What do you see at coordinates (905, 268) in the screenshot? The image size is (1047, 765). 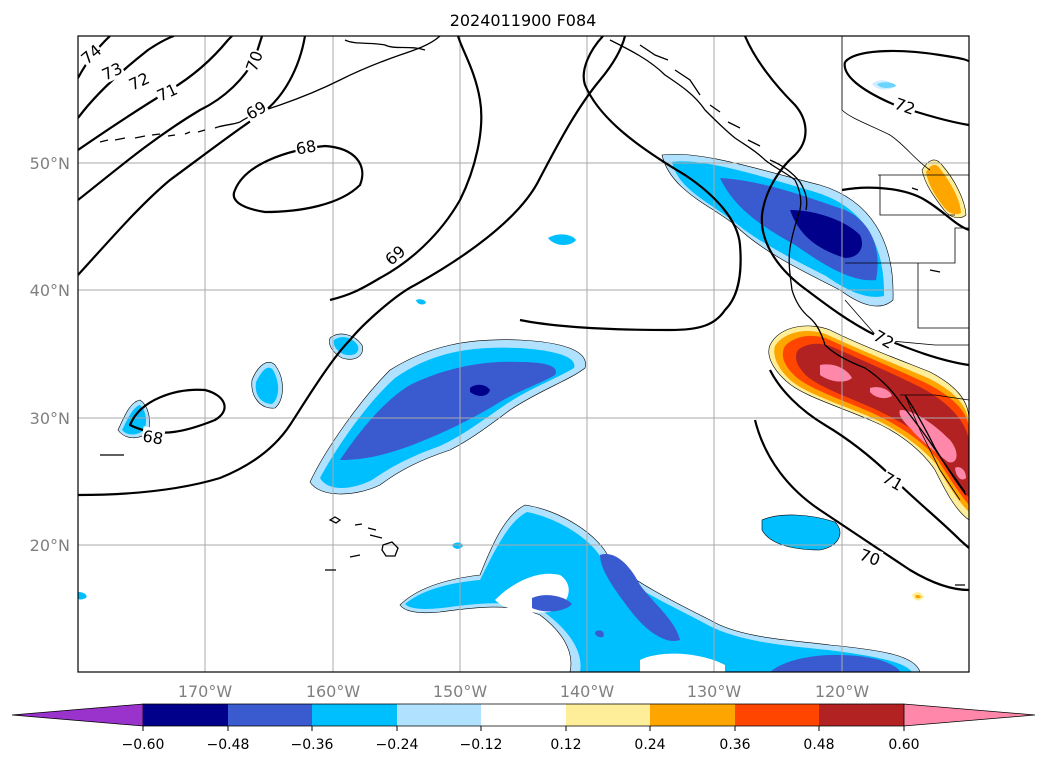 I see `political-borders` at bounding box center [905, 268].